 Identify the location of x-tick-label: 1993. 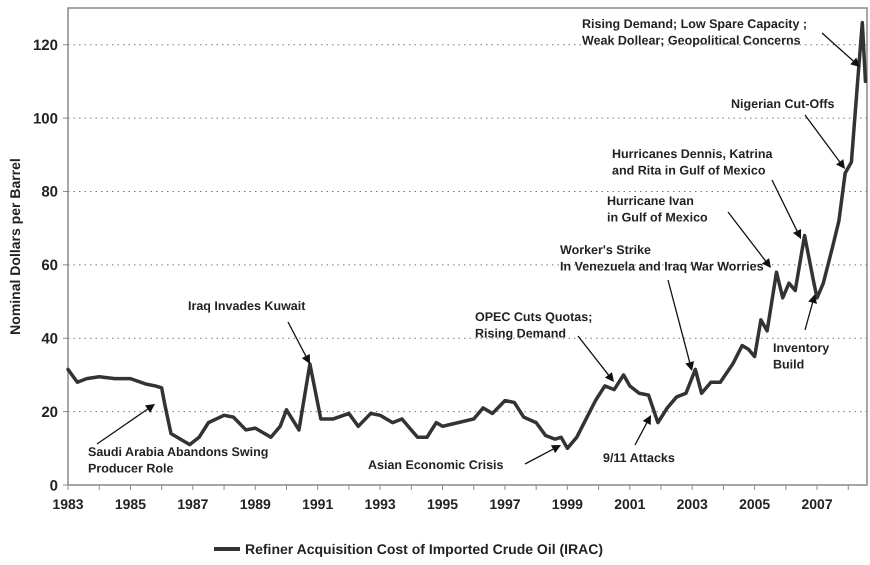
(380, 504).